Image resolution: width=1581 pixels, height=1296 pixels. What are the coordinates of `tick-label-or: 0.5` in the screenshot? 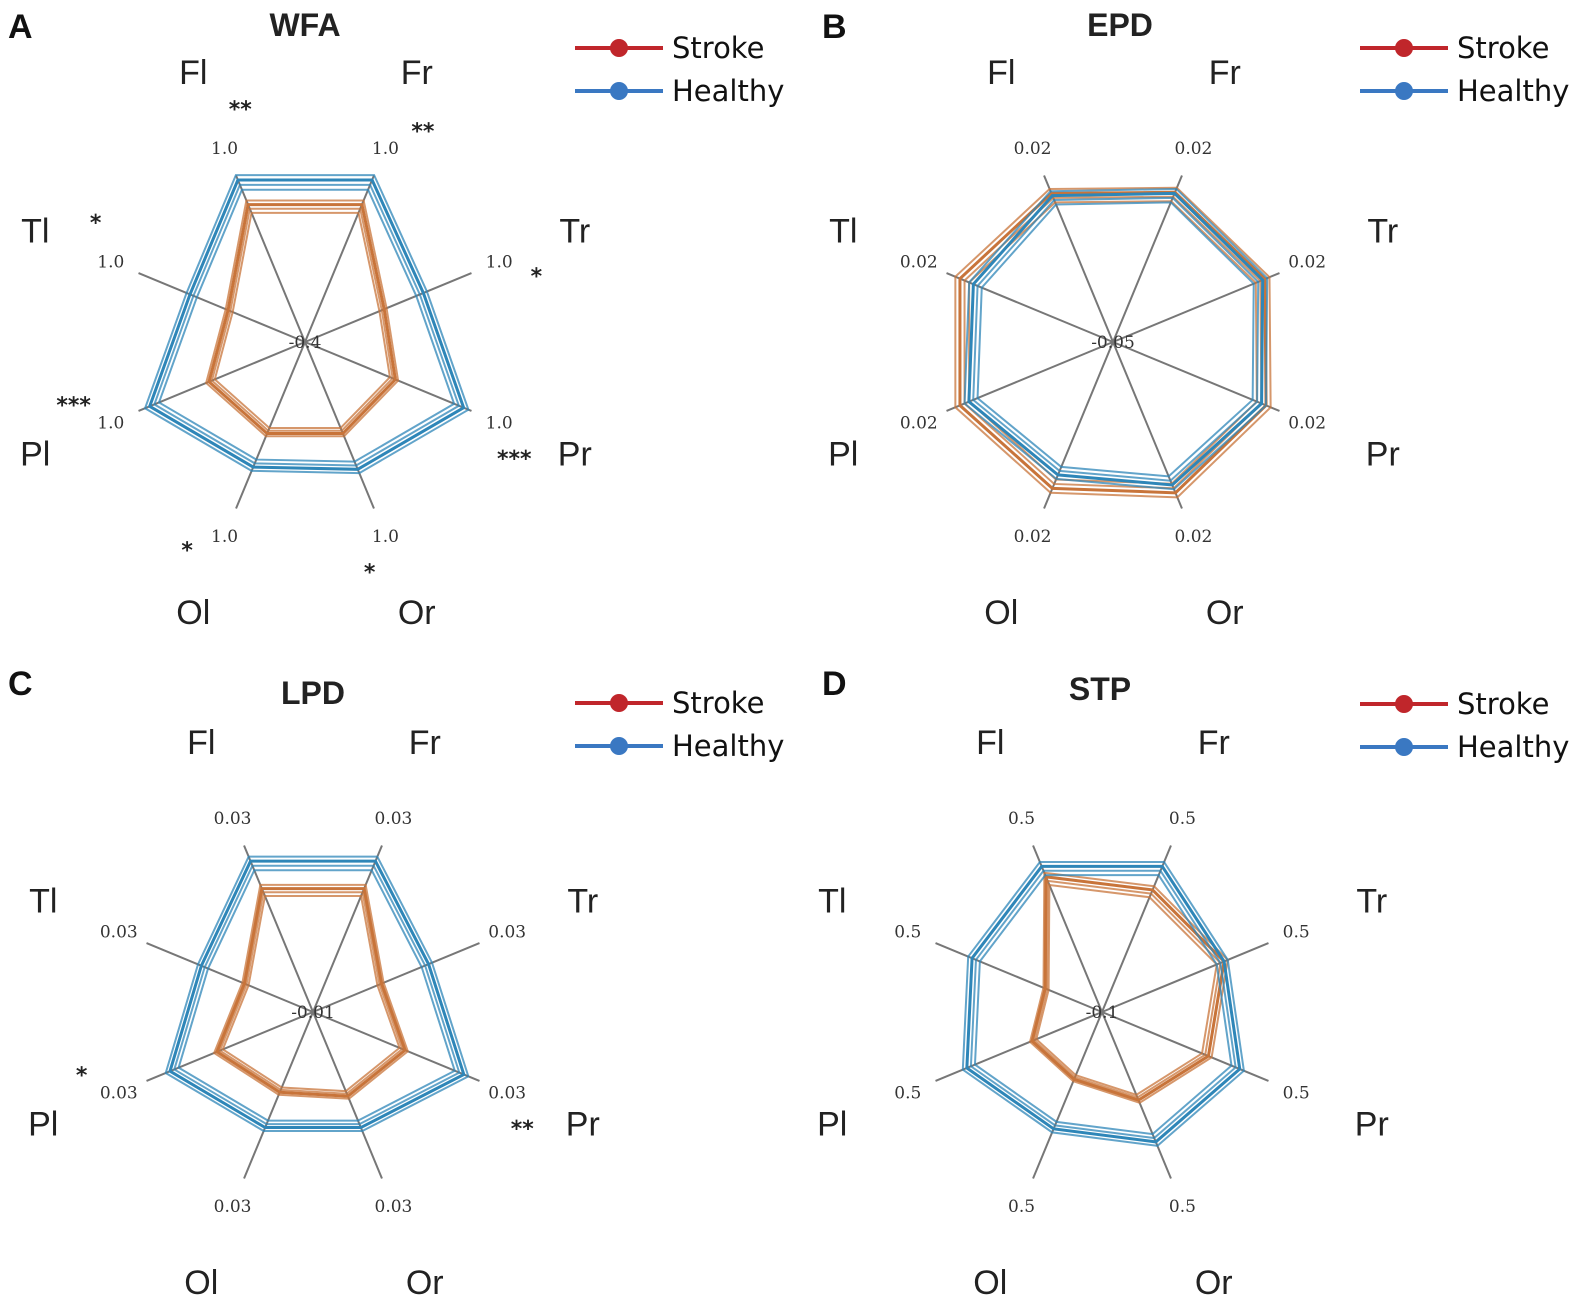 It's located at (1182, 1207).